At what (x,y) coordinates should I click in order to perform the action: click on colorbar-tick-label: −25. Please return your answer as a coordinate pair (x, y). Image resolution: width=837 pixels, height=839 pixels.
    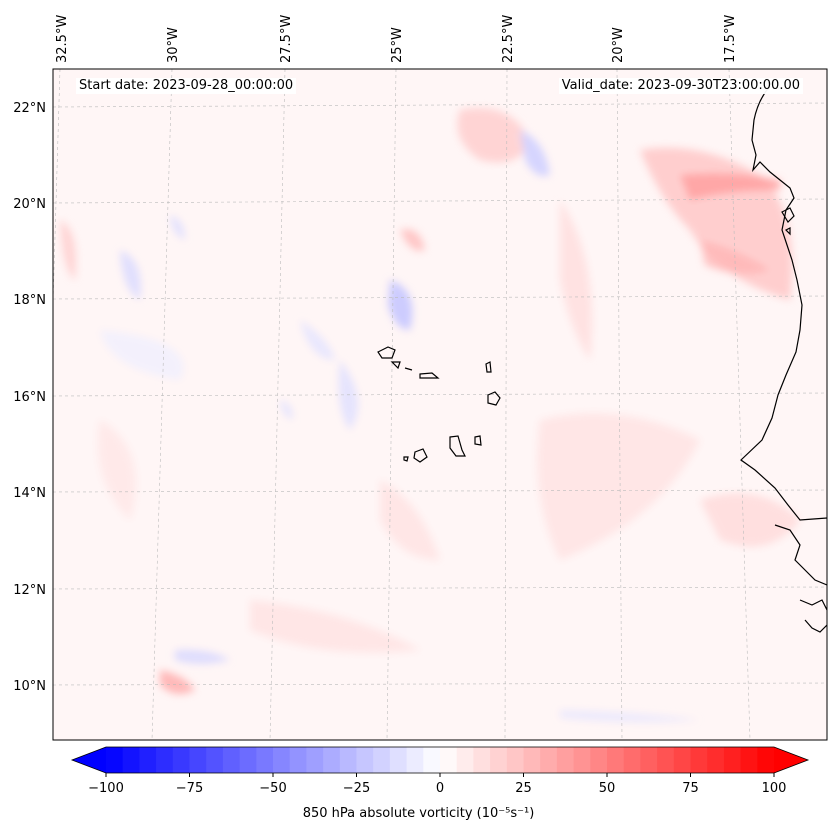
    Looking at the image, I should click on (356, 788).